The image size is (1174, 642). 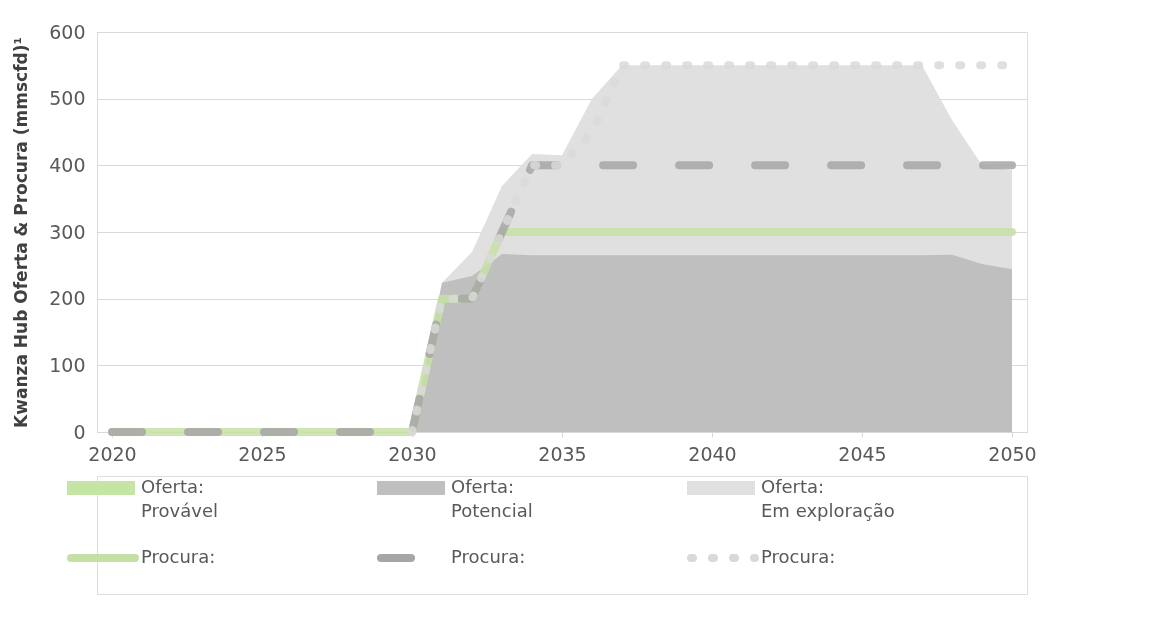 What do you see at coordinates (828, 498) in the screenshot?
I see `legend-label: Oferta: Em exploração` at bounding box center [828, 498].